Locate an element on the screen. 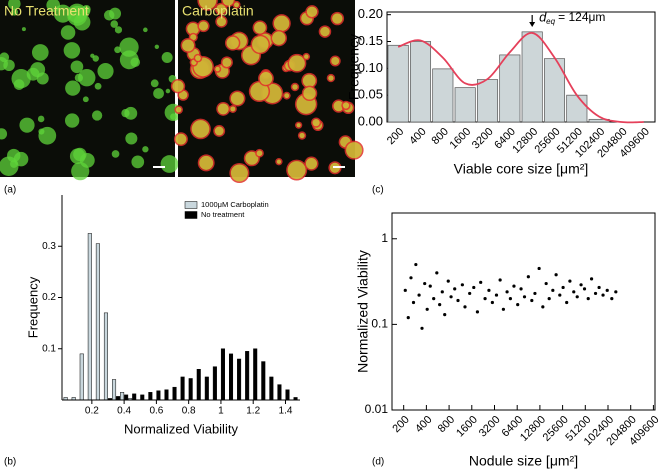 This screenshot has height=472, width=659. image-label: Carboplatin is located at coordinates (218, 11).